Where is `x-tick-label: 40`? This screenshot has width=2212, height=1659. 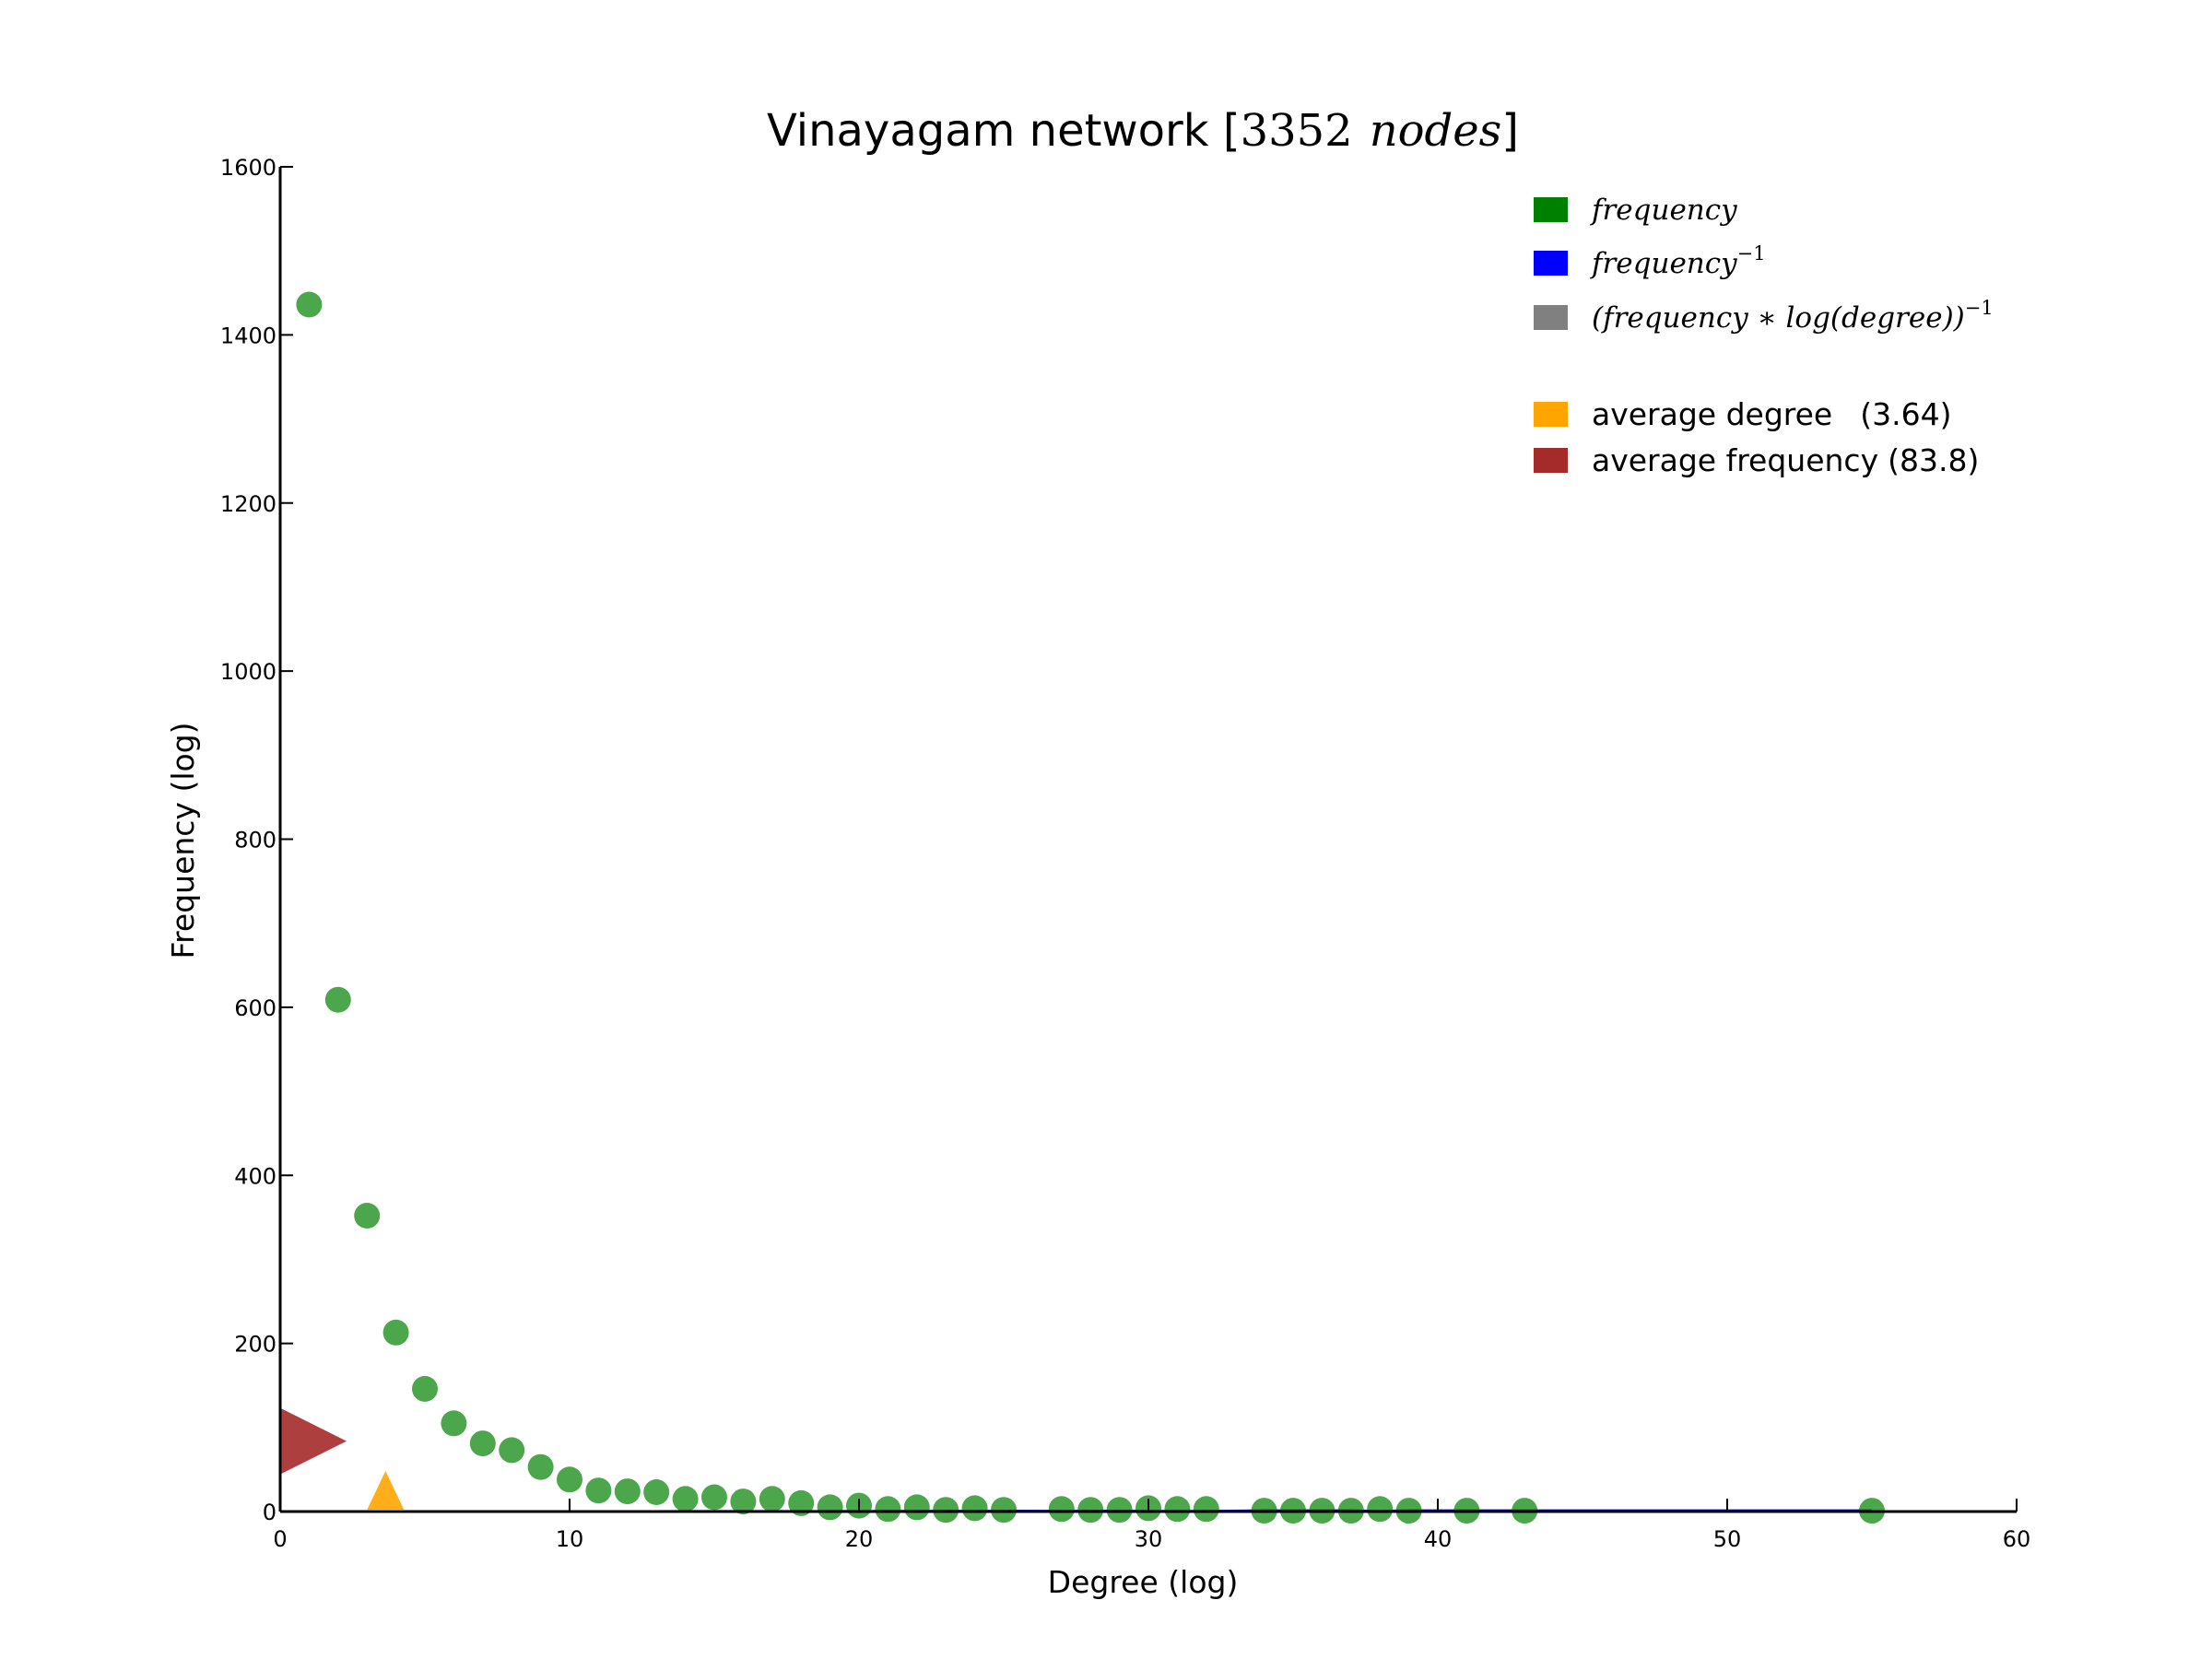 x-tick-label: 40 is located at coordinates (1438, 1539).